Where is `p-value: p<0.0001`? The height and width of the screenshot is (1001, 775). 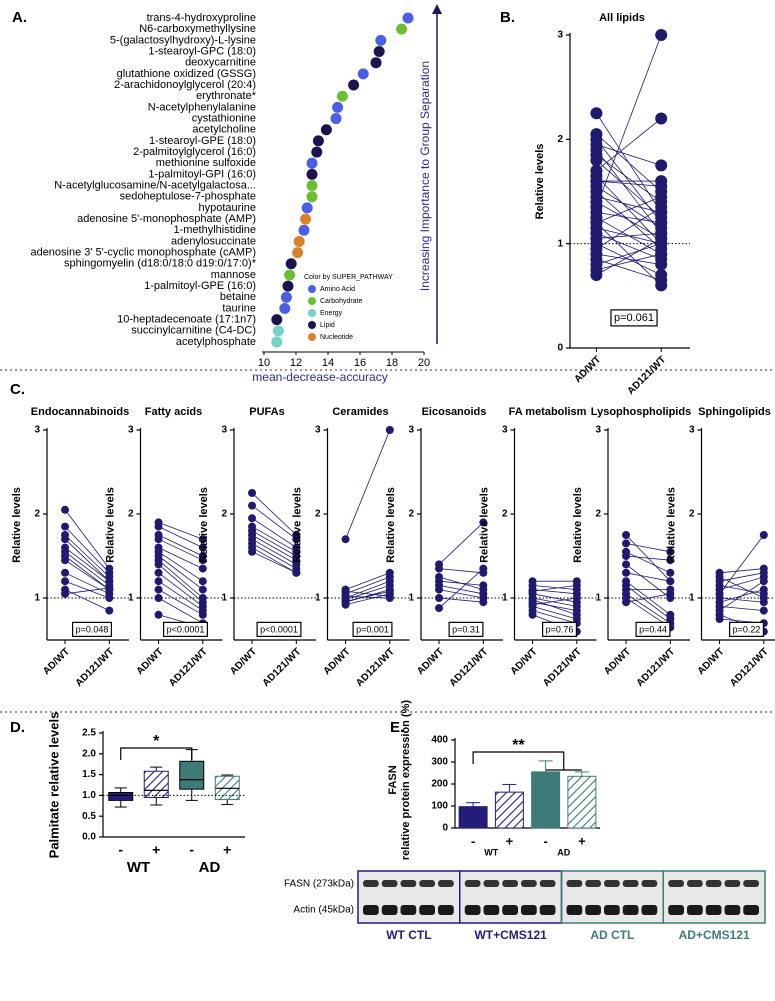 p-value: p<0.0001 is located at coordinates (279, 629).